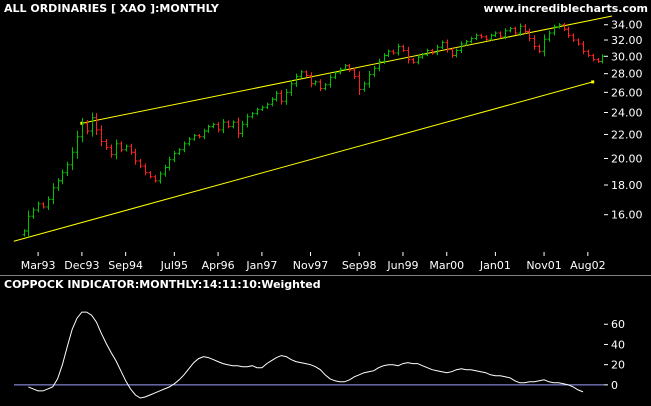 The width and height of the screenshot is (651, 406). What do you see at coordinates (495, 265) in the screenshot?
I see `x-tick-label: Jan01` at bounding box center [495, 265].